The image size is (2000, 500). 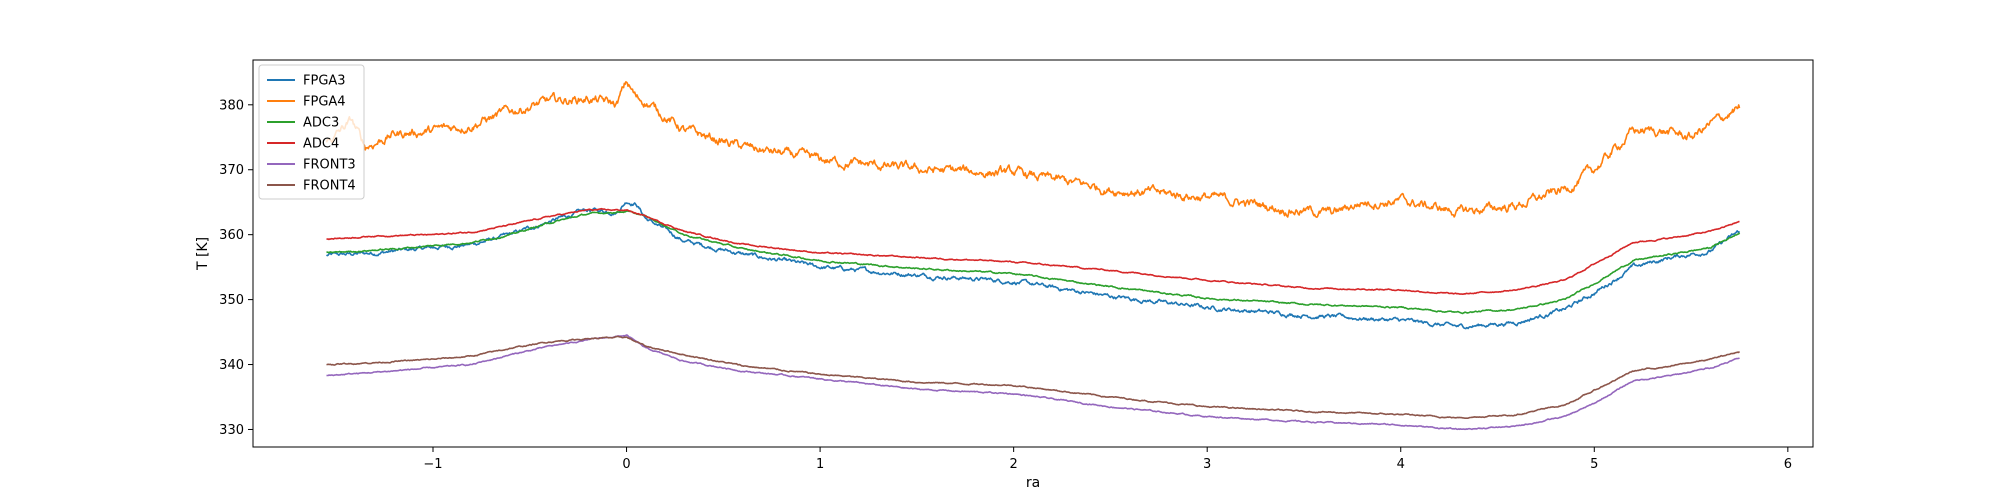 What do you see at coordinates (231, 105) in the screenshot?
I see `y-tick-label: 380` at bounding box center [231, 105].